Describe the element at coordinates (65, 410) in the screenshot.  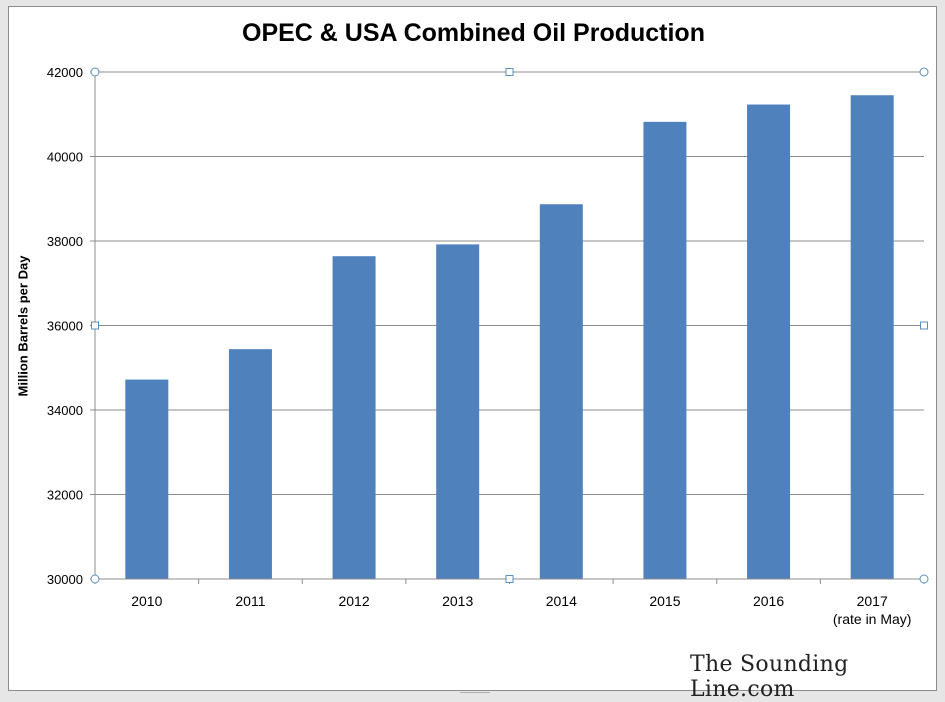
I see `y-tick-label: 34000` at that location.